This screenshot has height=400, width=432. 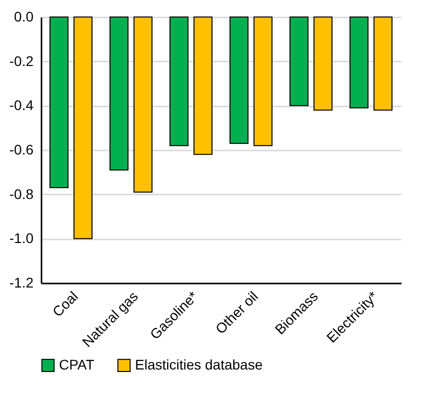 What do you see at coordinates (21, 105) in the screenshot?
I see `y-tick-label: -0.4` at bounding box center [21, 105].